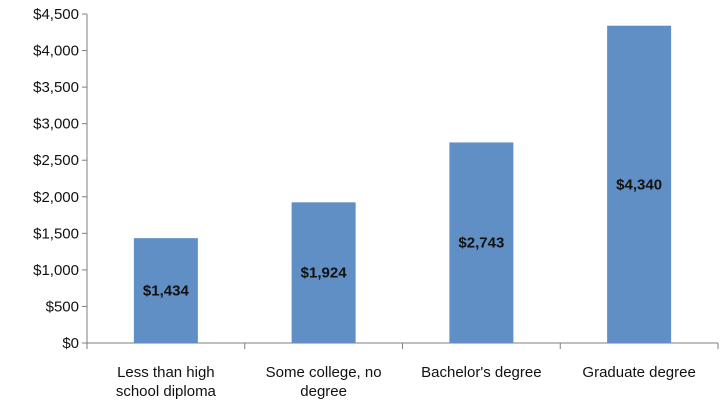  What do you see at coordinates (323, 391) in the screenshot?
I see `category-label: degree` at bounding box center [323, 391].